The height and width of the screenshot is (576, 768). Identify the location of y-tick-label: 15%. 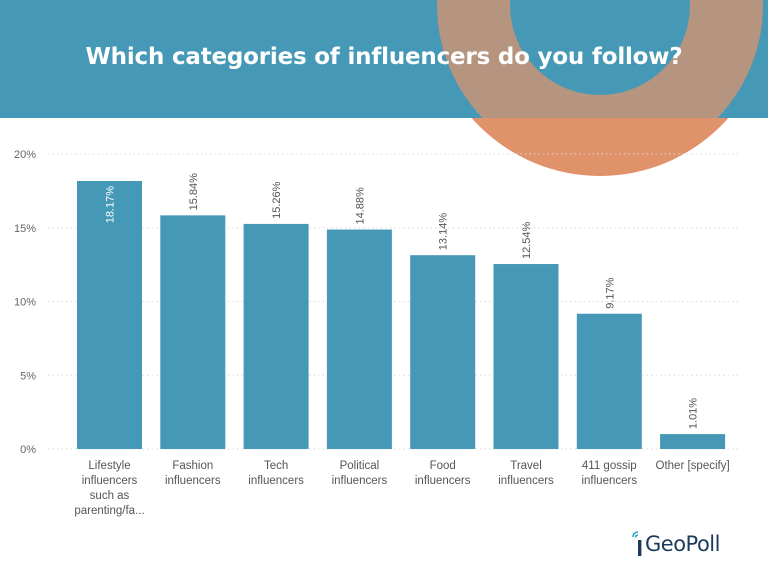
(25, 229).